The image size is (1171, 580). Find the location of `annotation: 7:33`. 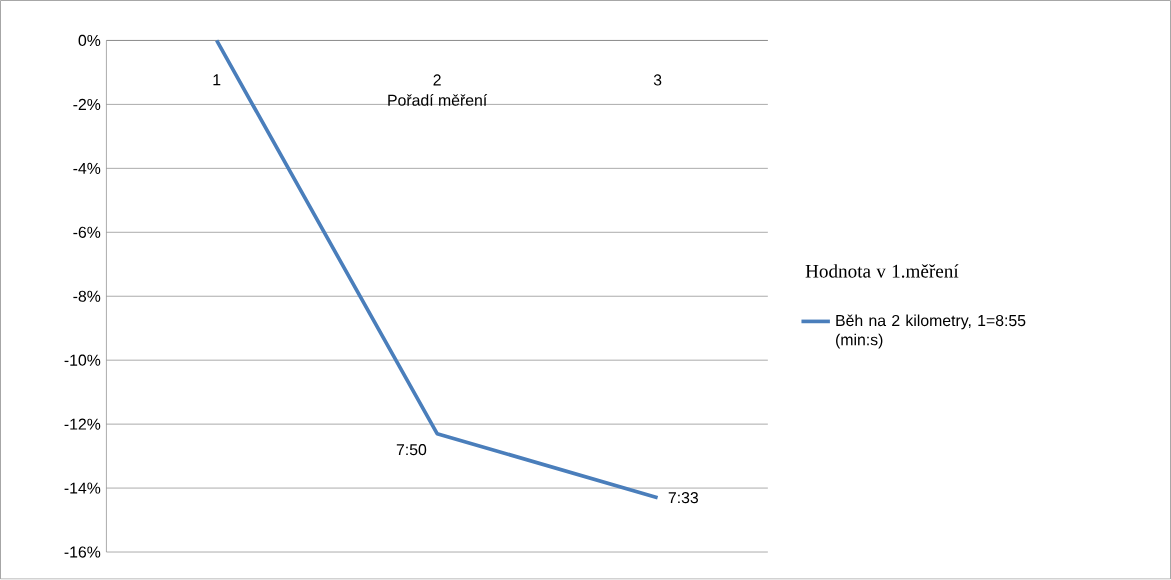

annotation: 7:33 is located at coordinates (683, 498).